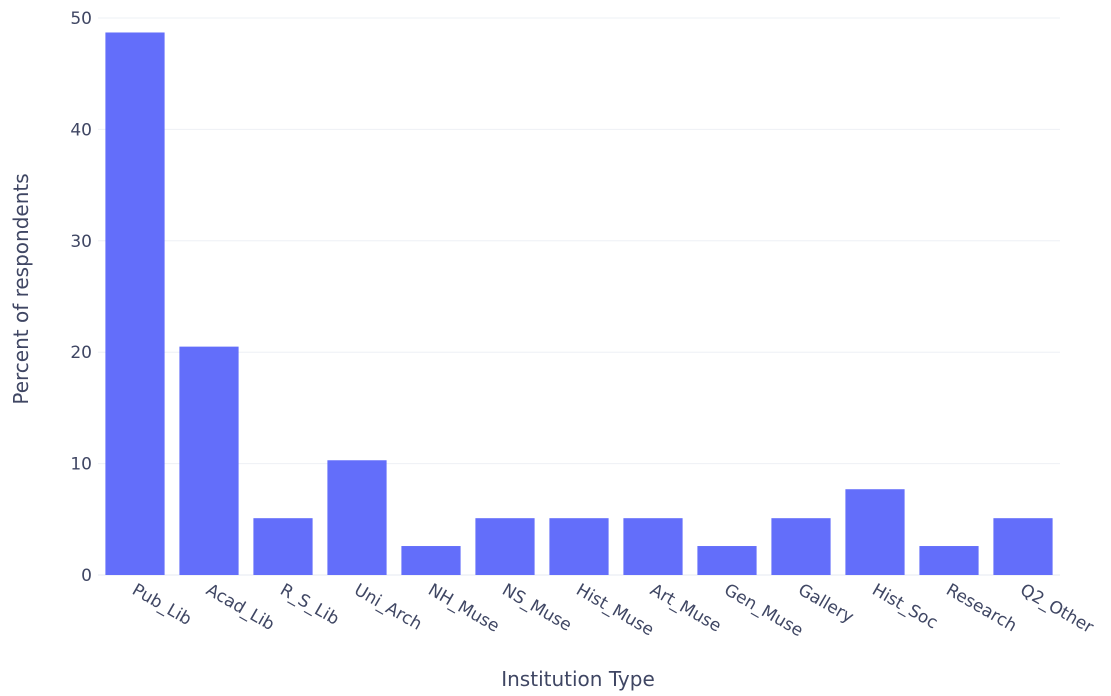 This screenshot has height=696, width=1111. I want to click on bar-hist-soc, so click(875, 532).